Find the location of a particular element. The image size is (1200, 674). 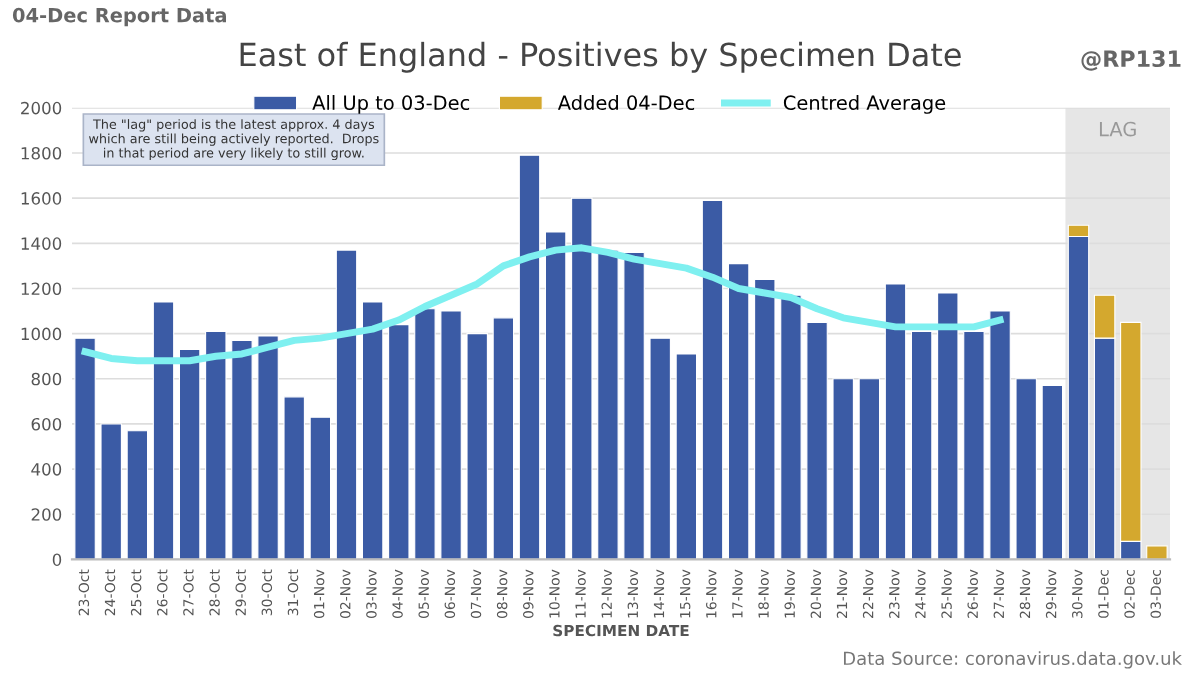

chart-subtitle: 04-Dec Report Data is located at coordinates (119, 17).